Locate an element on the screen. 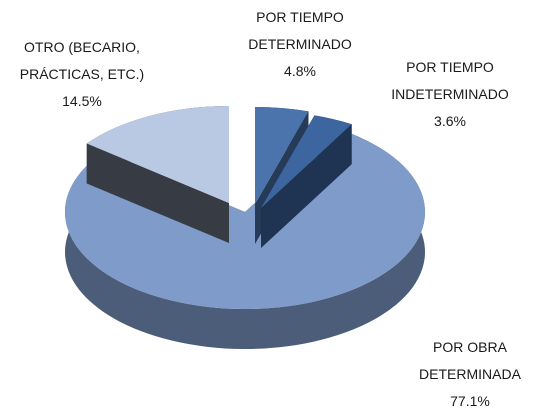  slice-label: OTRO (BECARIO, PRÁCTICAS, ETC.) 14.5% is located at coordinates (82, 74).